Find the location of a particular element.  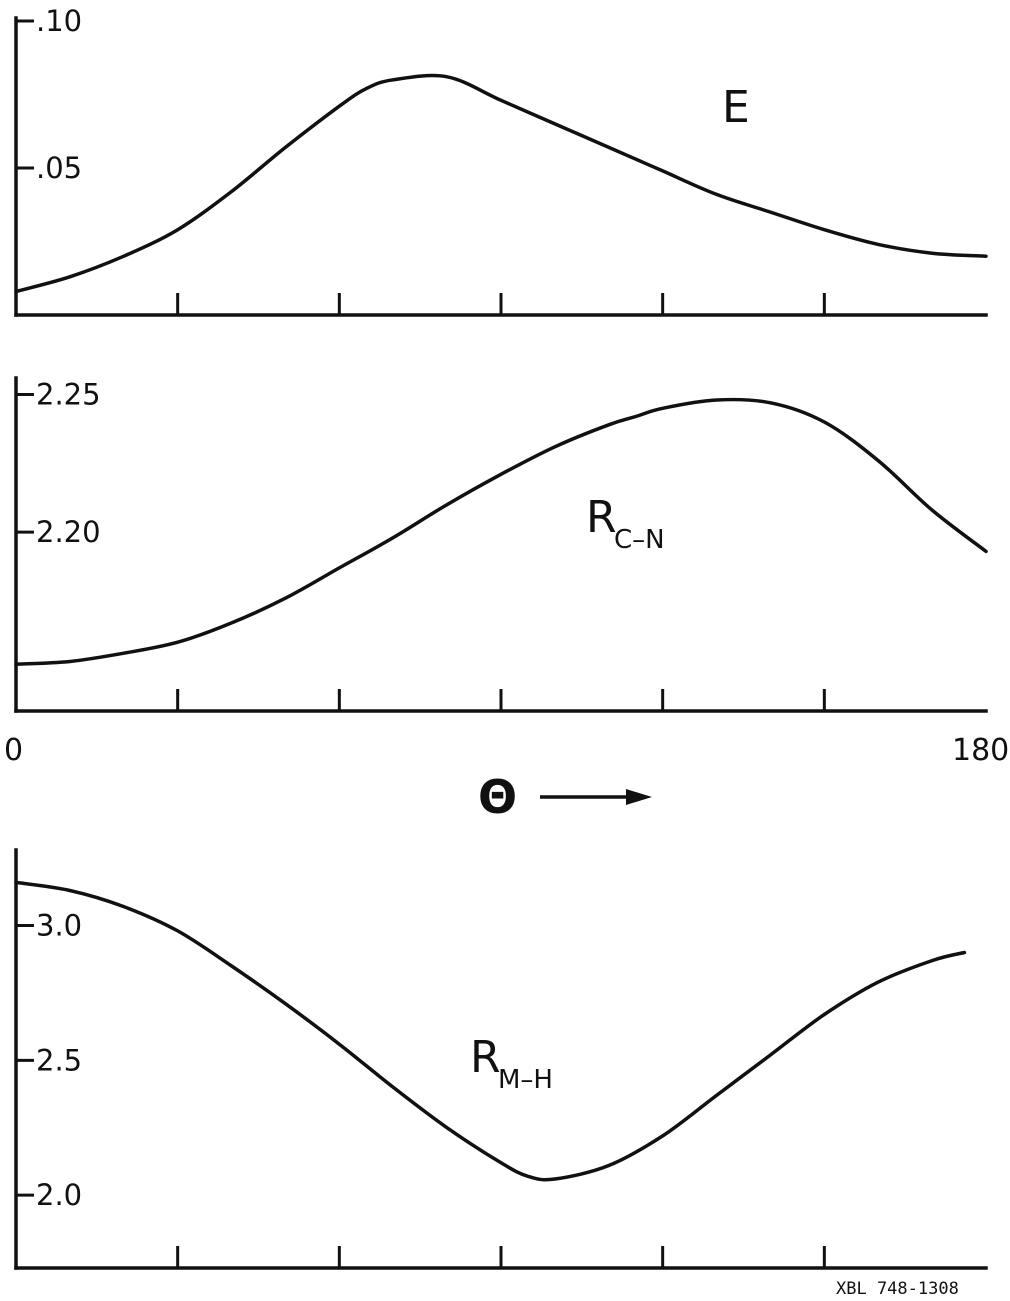

series-label-subscript: M–H is located at coordinates (525, 1080).